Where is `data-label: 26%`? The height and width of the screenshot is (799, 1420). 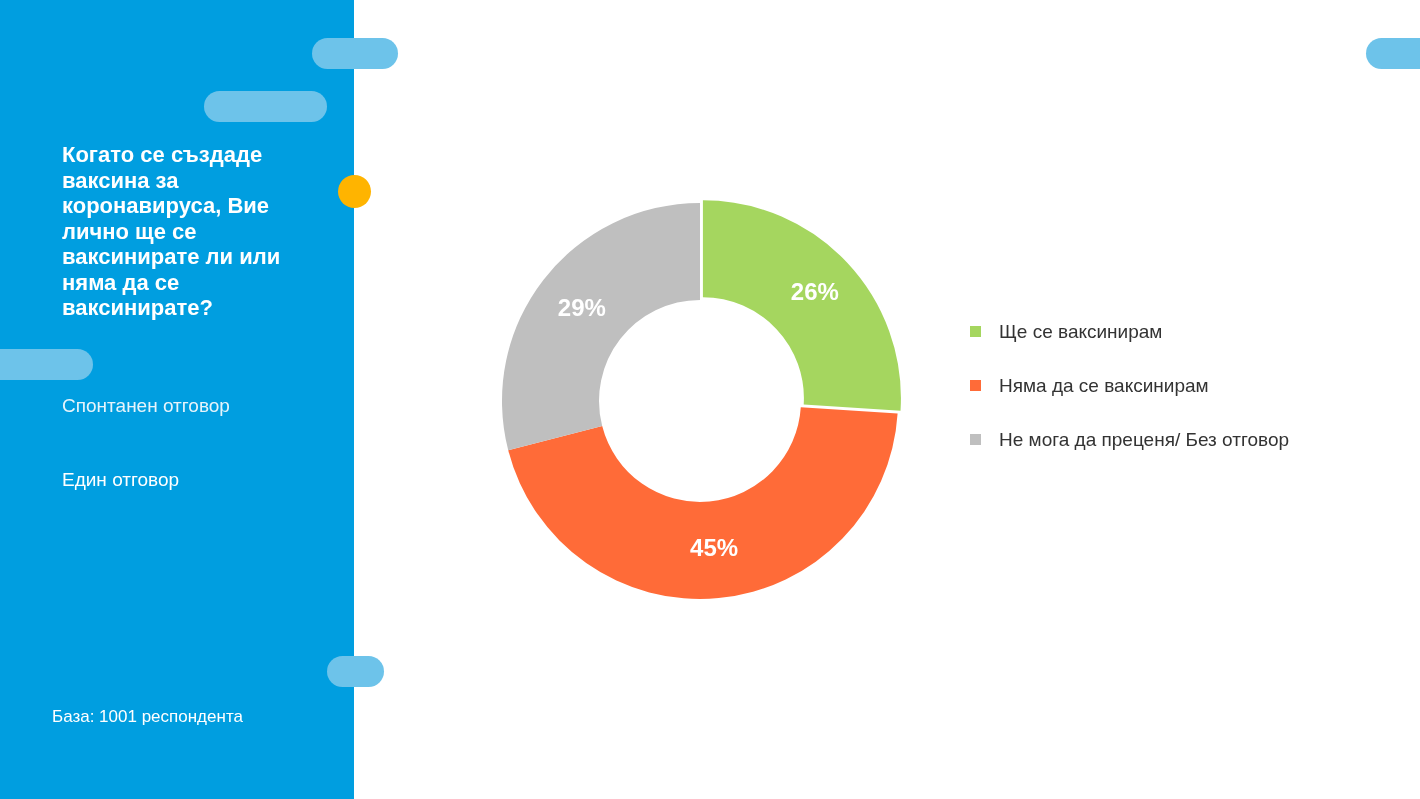
data-label: 26% is located at coordinates (814, 291).